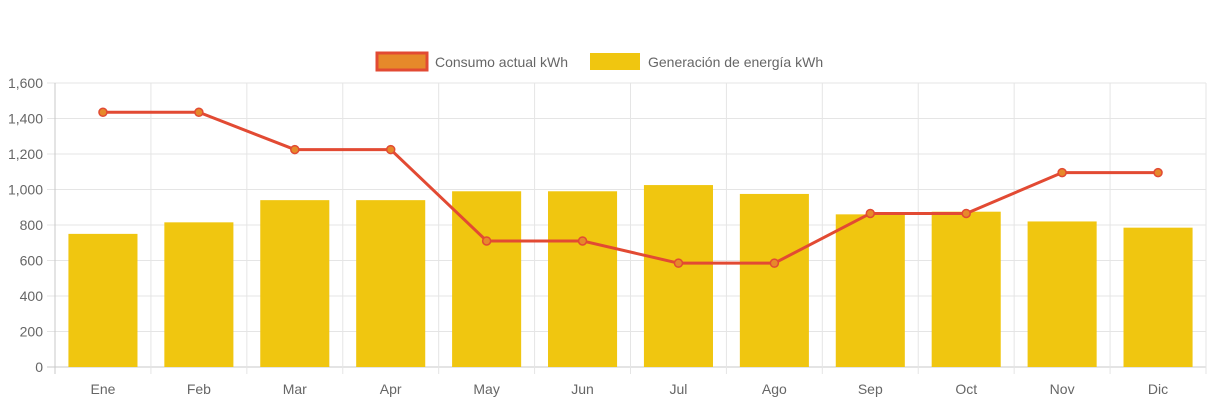 The height and width of the screenshot is (408, 1213). What do you see at coordinates (1158, 297) in the screenshot?
I see `bar-dic` at bounding box center [1158, 297].